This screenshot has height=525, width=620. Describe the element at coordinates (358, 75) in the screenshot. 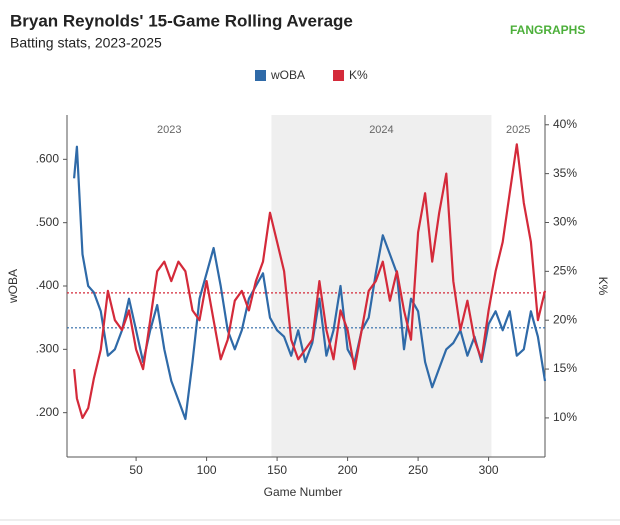

I see `legend-label: K%` at that location.